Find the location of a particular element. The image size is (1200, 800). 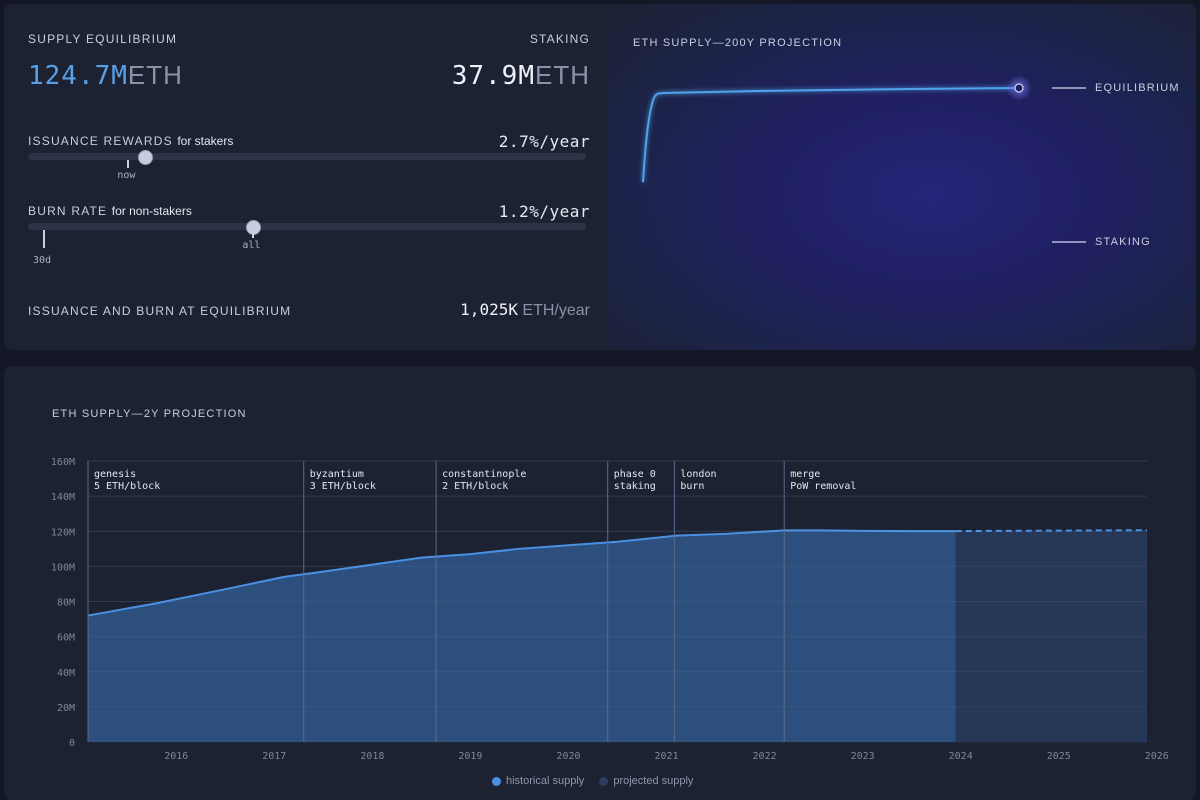

burn-rate-title: BURN RATE is located at coordinates (68, 211).